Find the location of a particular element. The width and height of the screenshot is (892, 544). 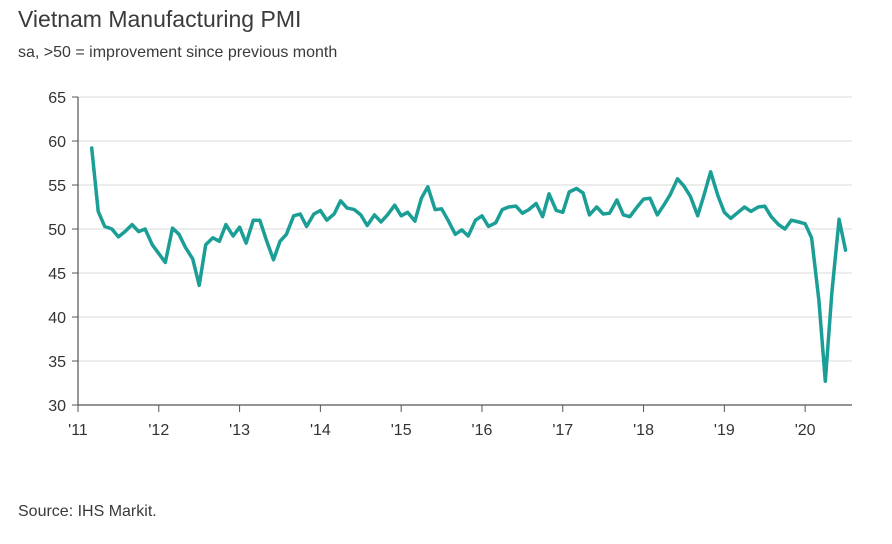

x-tick-label: '18 is located at coordinates (643, 430).